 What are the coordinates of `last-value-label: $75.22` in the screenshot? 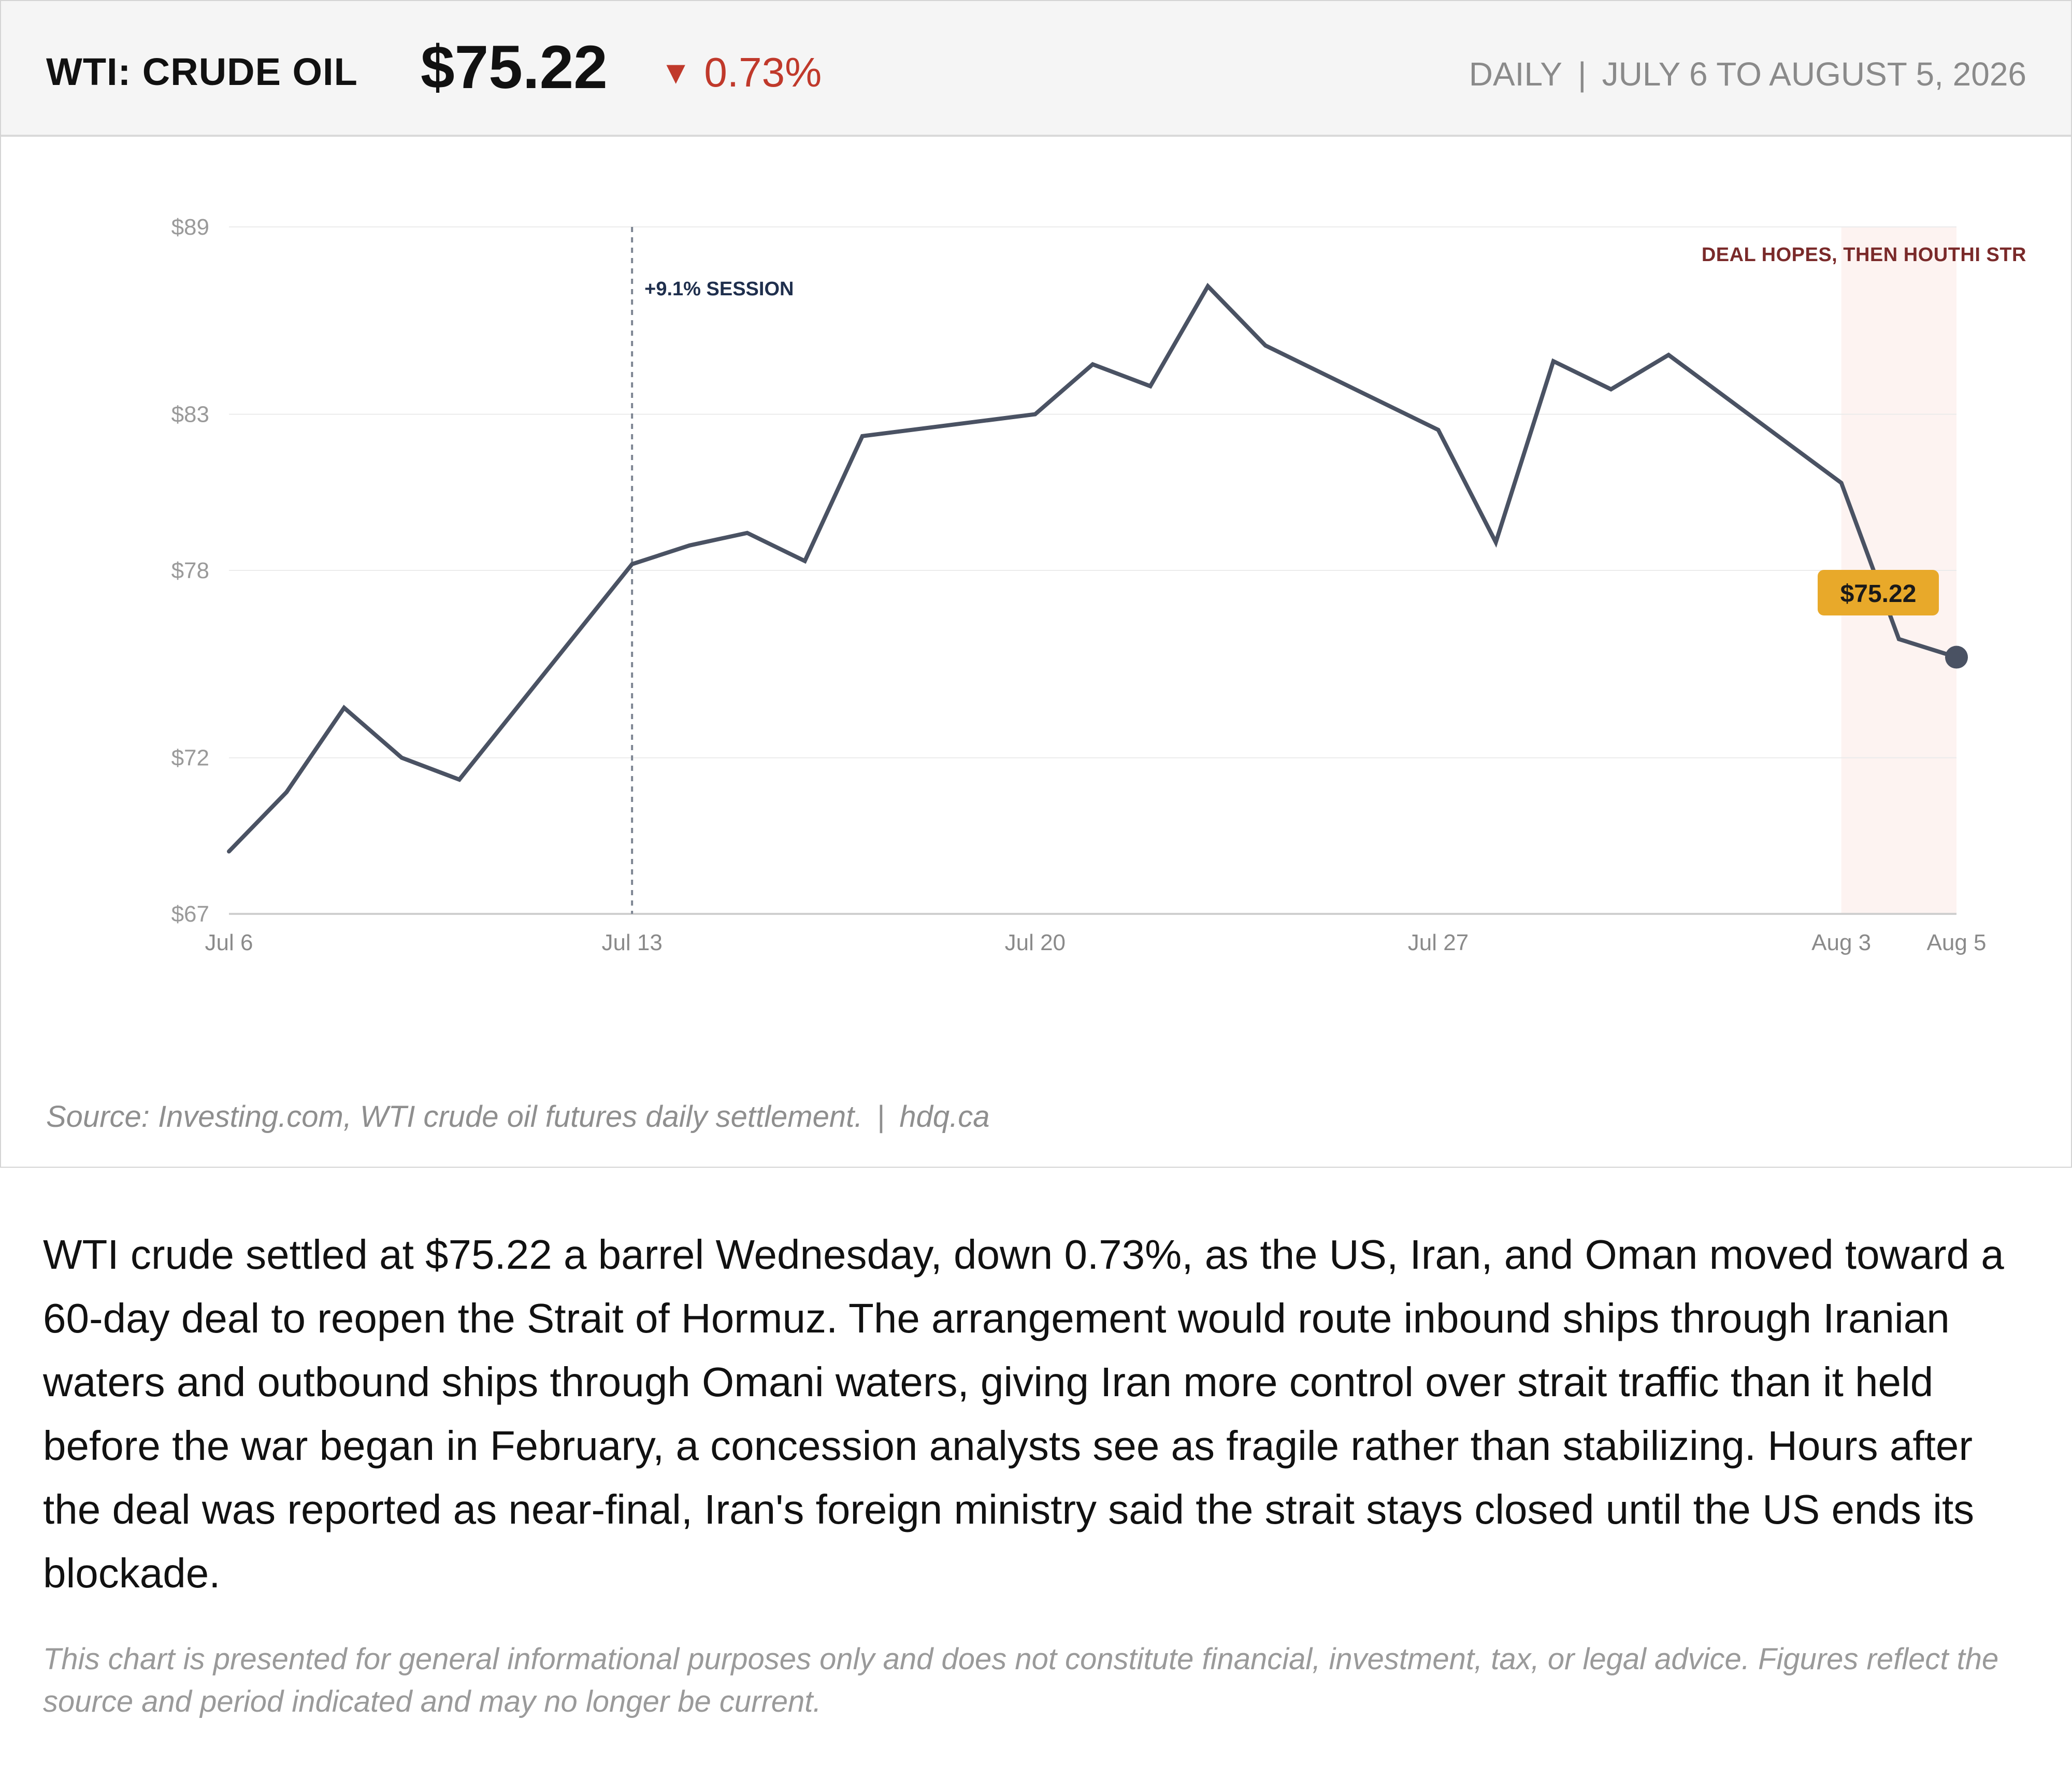 It's located at (1878, 594).